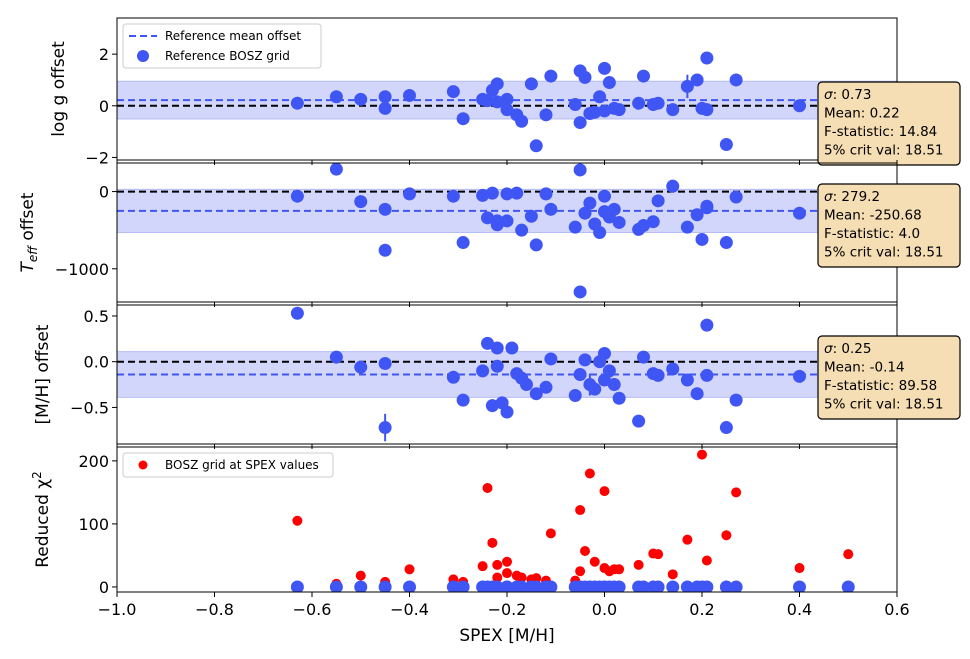 The height and width of the screenshot is (659, 970). What do you see at coordinates (889, 123) in the screenshot?
I see `stats-box-bg` at bounding box center [889, 123].